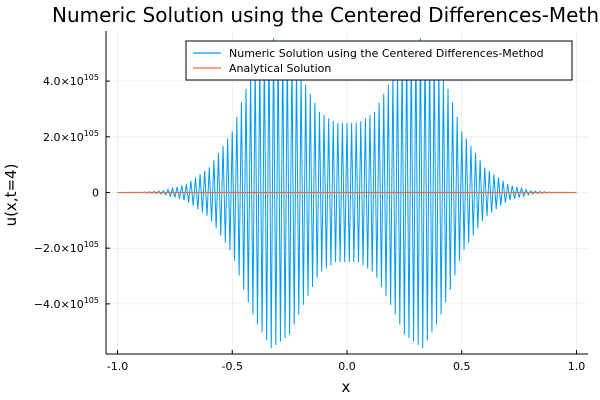  Describe the element at coordinates (232, 366) in the screenshot. I see `x-tick-label-1: -0.5` at that location.